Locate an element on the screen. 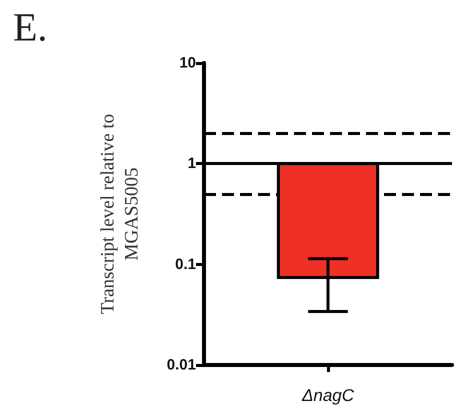 The width and height of the screenshot is (462, 419). y-tick-label: 1 is located at coordinates (192, 163).